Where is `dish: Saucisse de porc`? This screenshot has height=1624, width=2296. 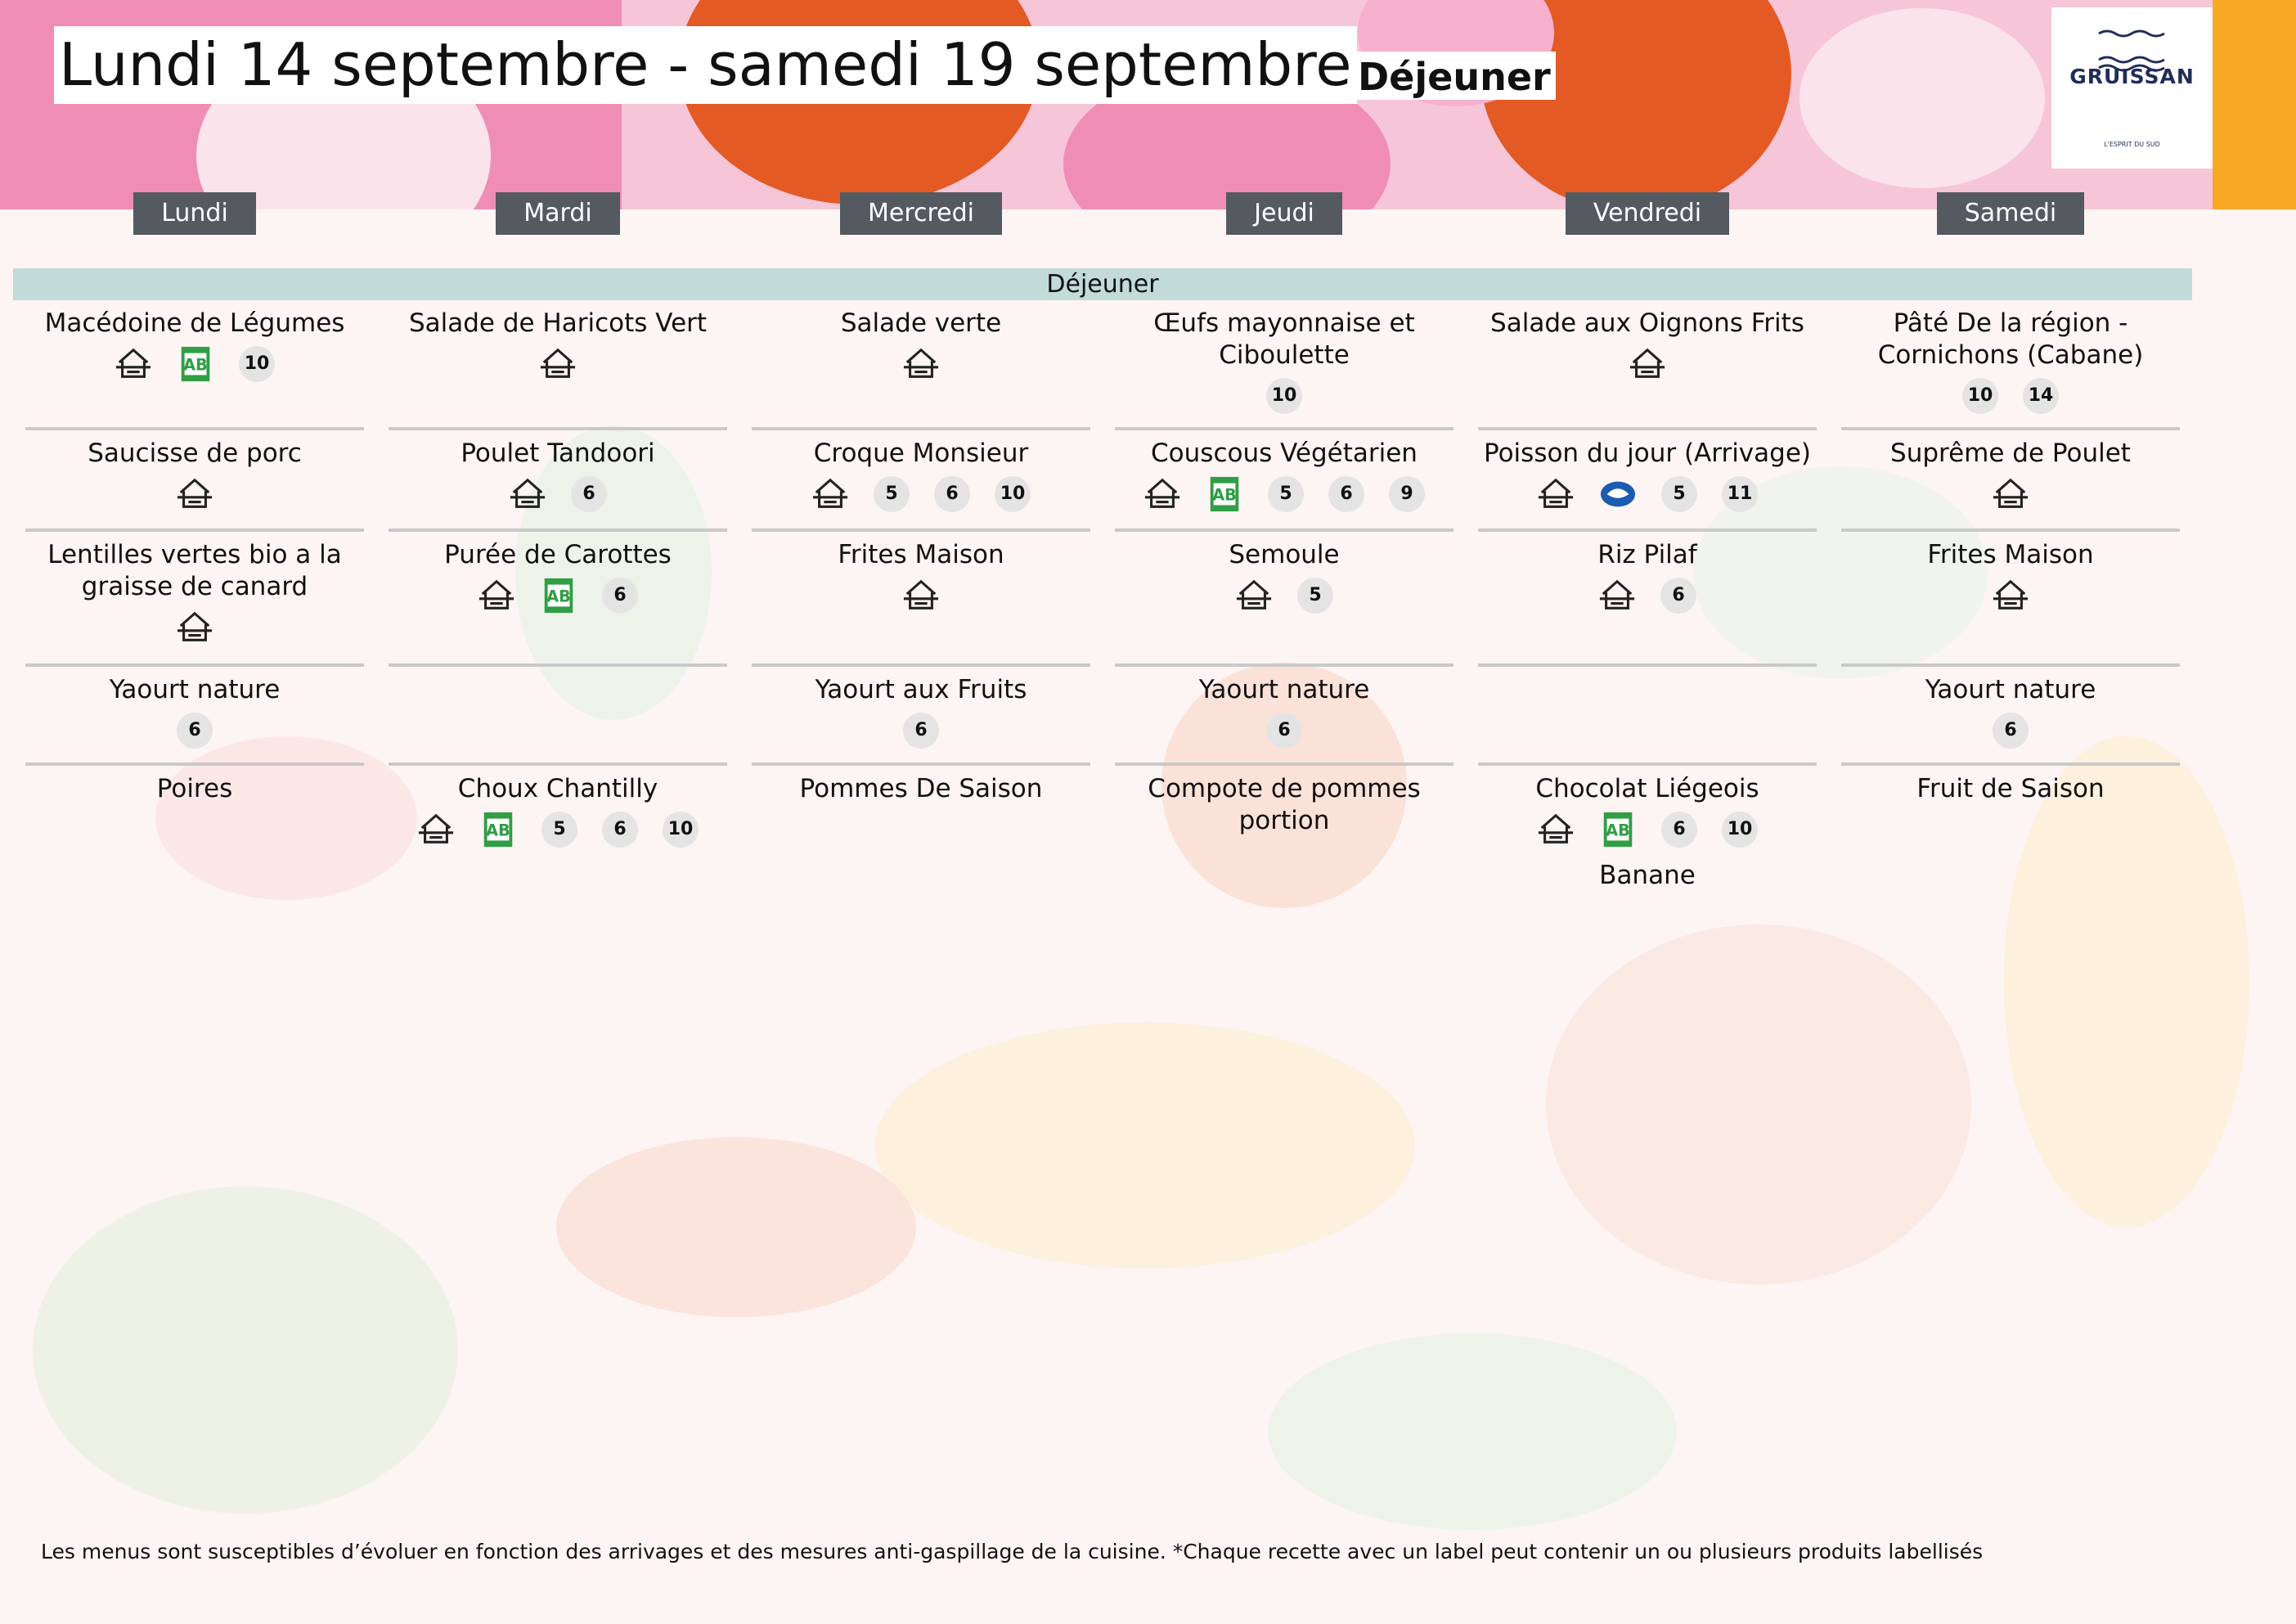 dish: Saucisse de porc is located at coordinates (195, 453).